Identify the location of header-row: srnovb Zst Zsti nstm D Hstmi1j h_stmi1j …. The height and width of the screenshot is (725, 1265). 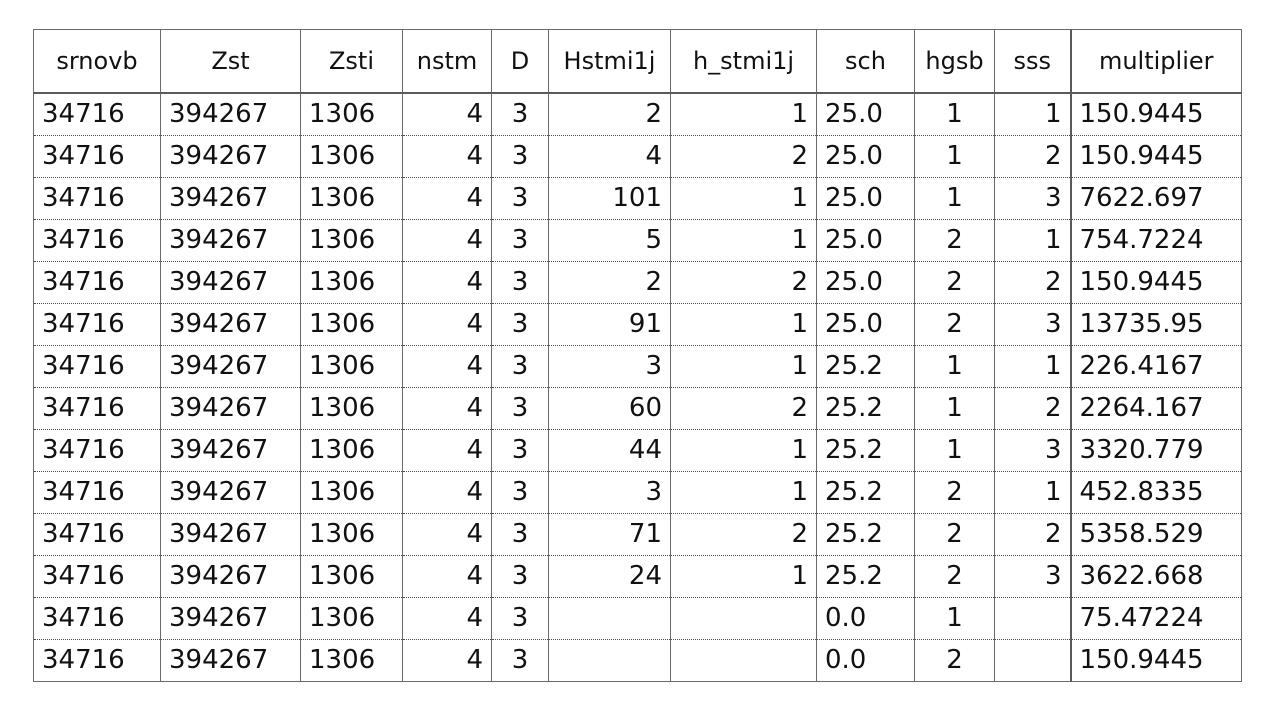
(637, 61).